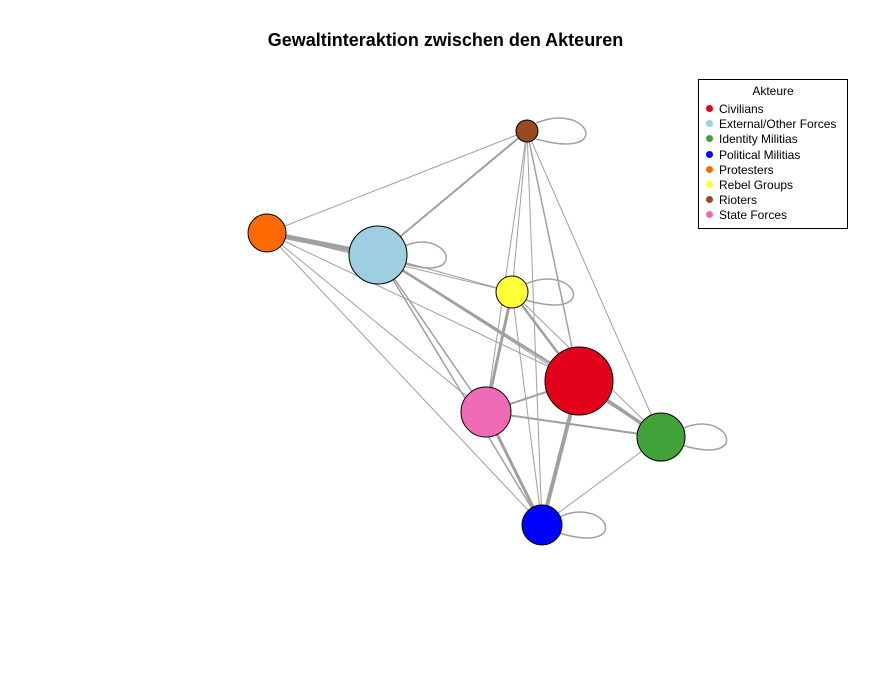 This screenshot has height=676, width=891. What do you see at coordinates (542, 525) in the screenshot?
I see `node-political-militias` at bounding box center [542, 525].